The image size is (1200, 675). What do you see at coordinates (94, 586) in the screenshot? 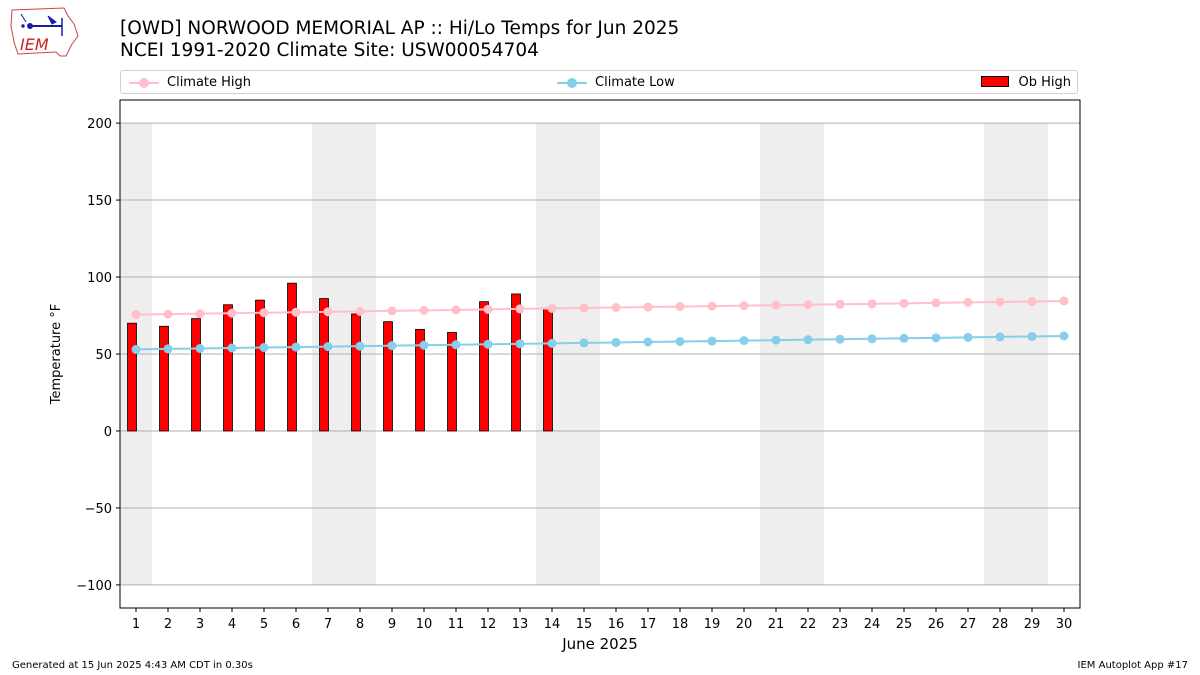
I see `y-tick-label: −100` at bounding box center [94, 586].